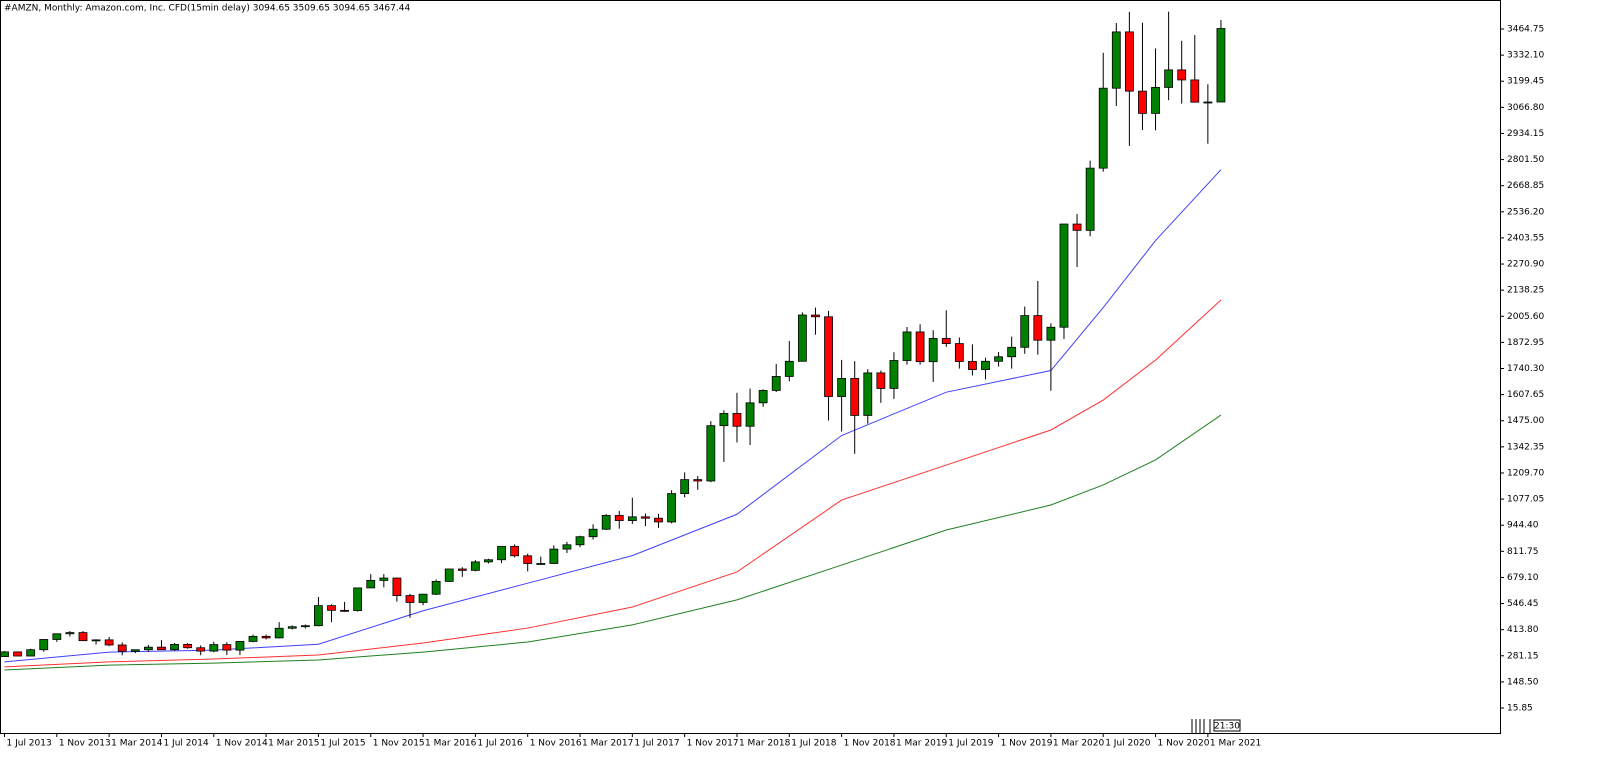  What do you see at coordinates (870, 744) in the screenshot?
I see `x-tick-label: 1 Nov 2018` at bounding box center [870, 744].